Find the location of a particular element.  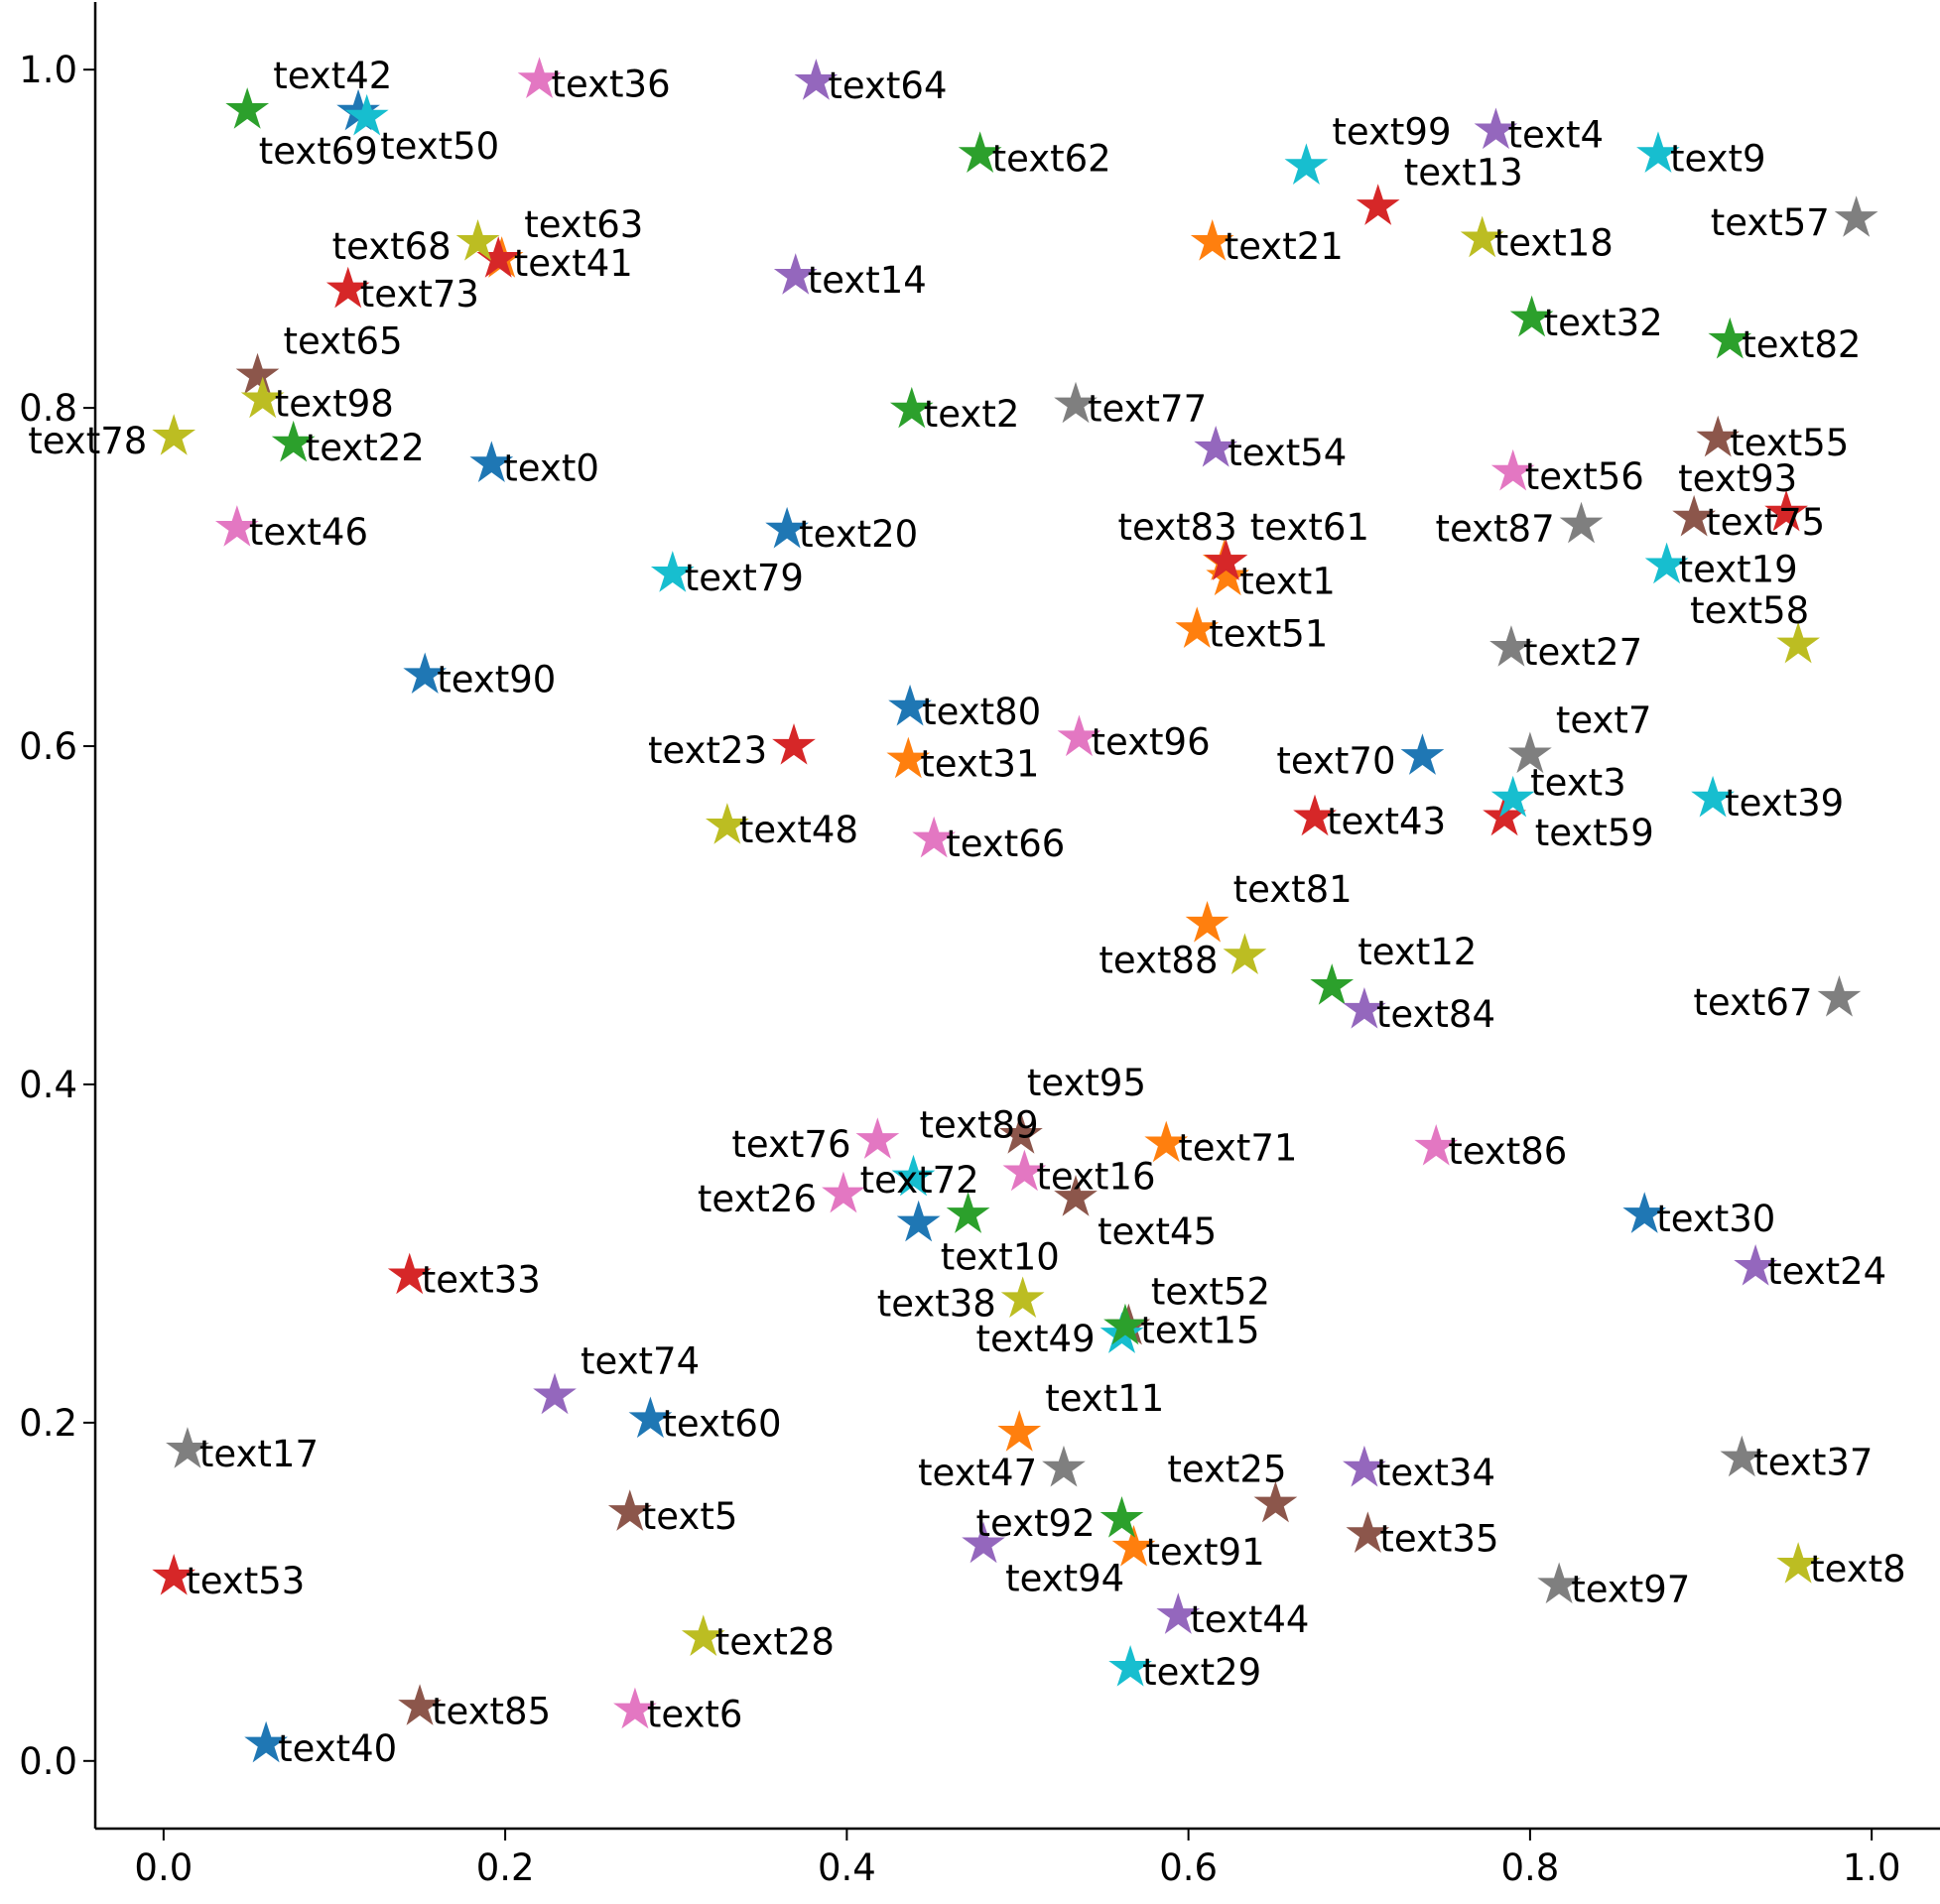

point-text63 is located at coordinates (498, 257).